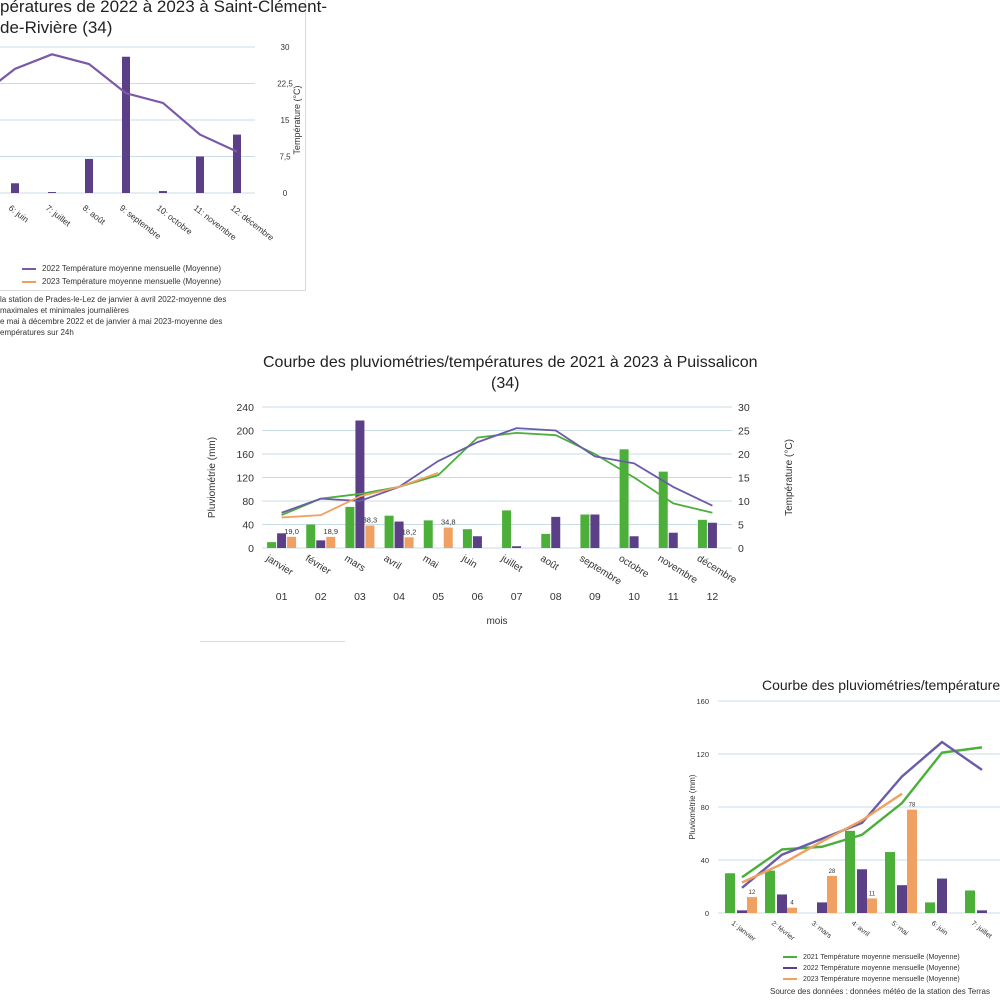  I want to click on x-tick-label: juillet, so click(511, 564).